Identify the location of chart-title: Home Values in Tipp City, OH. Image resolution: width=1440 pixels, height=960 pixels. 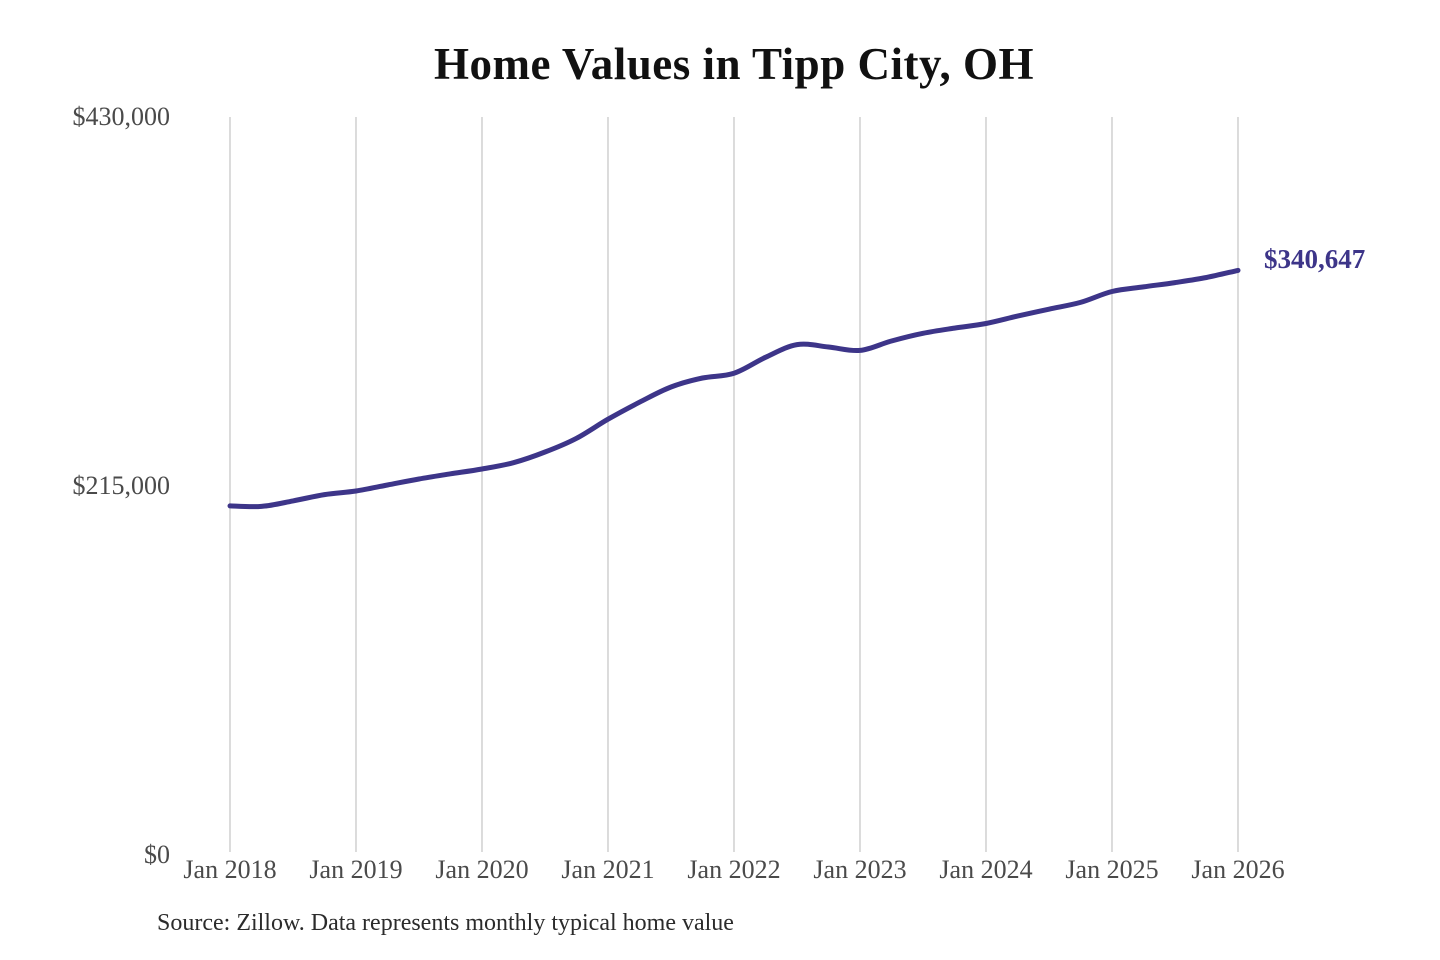
(733, 64).